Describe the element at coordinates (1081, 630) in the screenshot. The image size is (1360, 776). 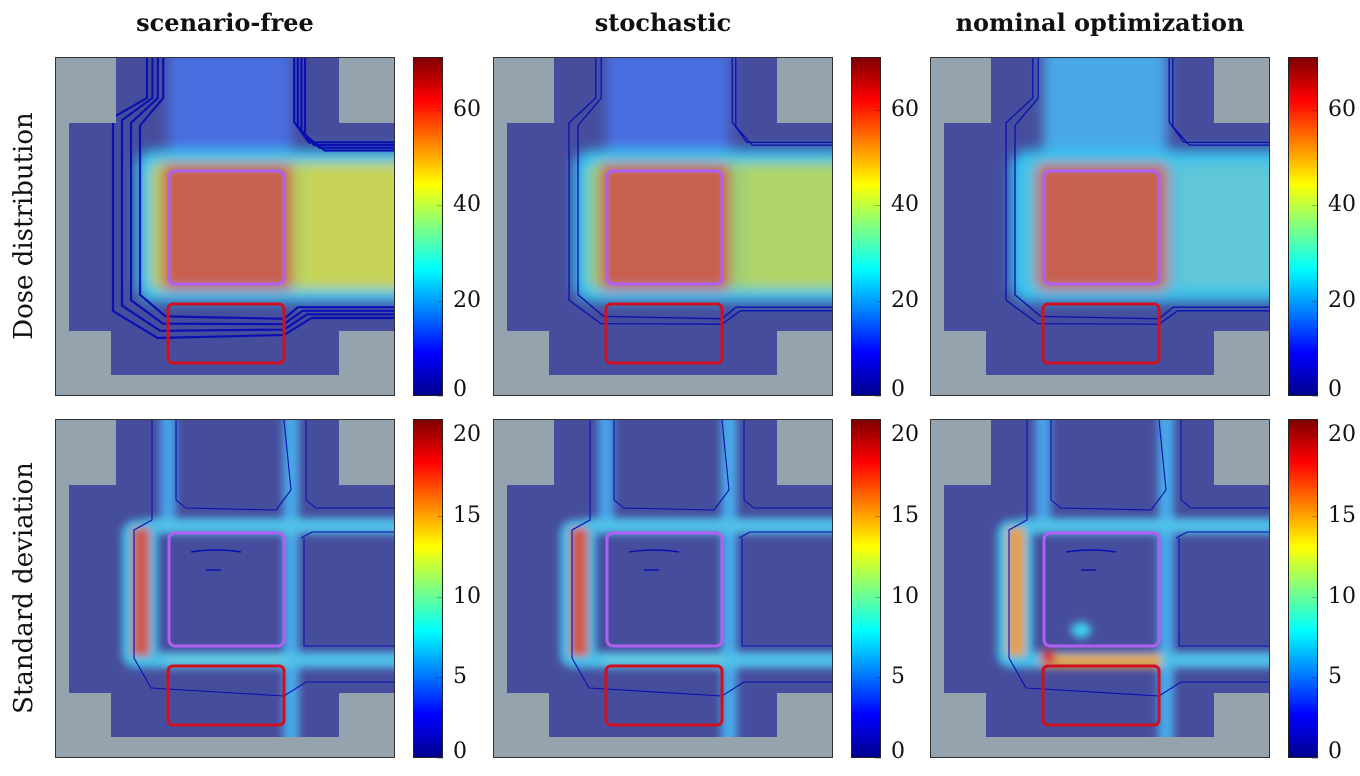
I see `std-spot` at that location.